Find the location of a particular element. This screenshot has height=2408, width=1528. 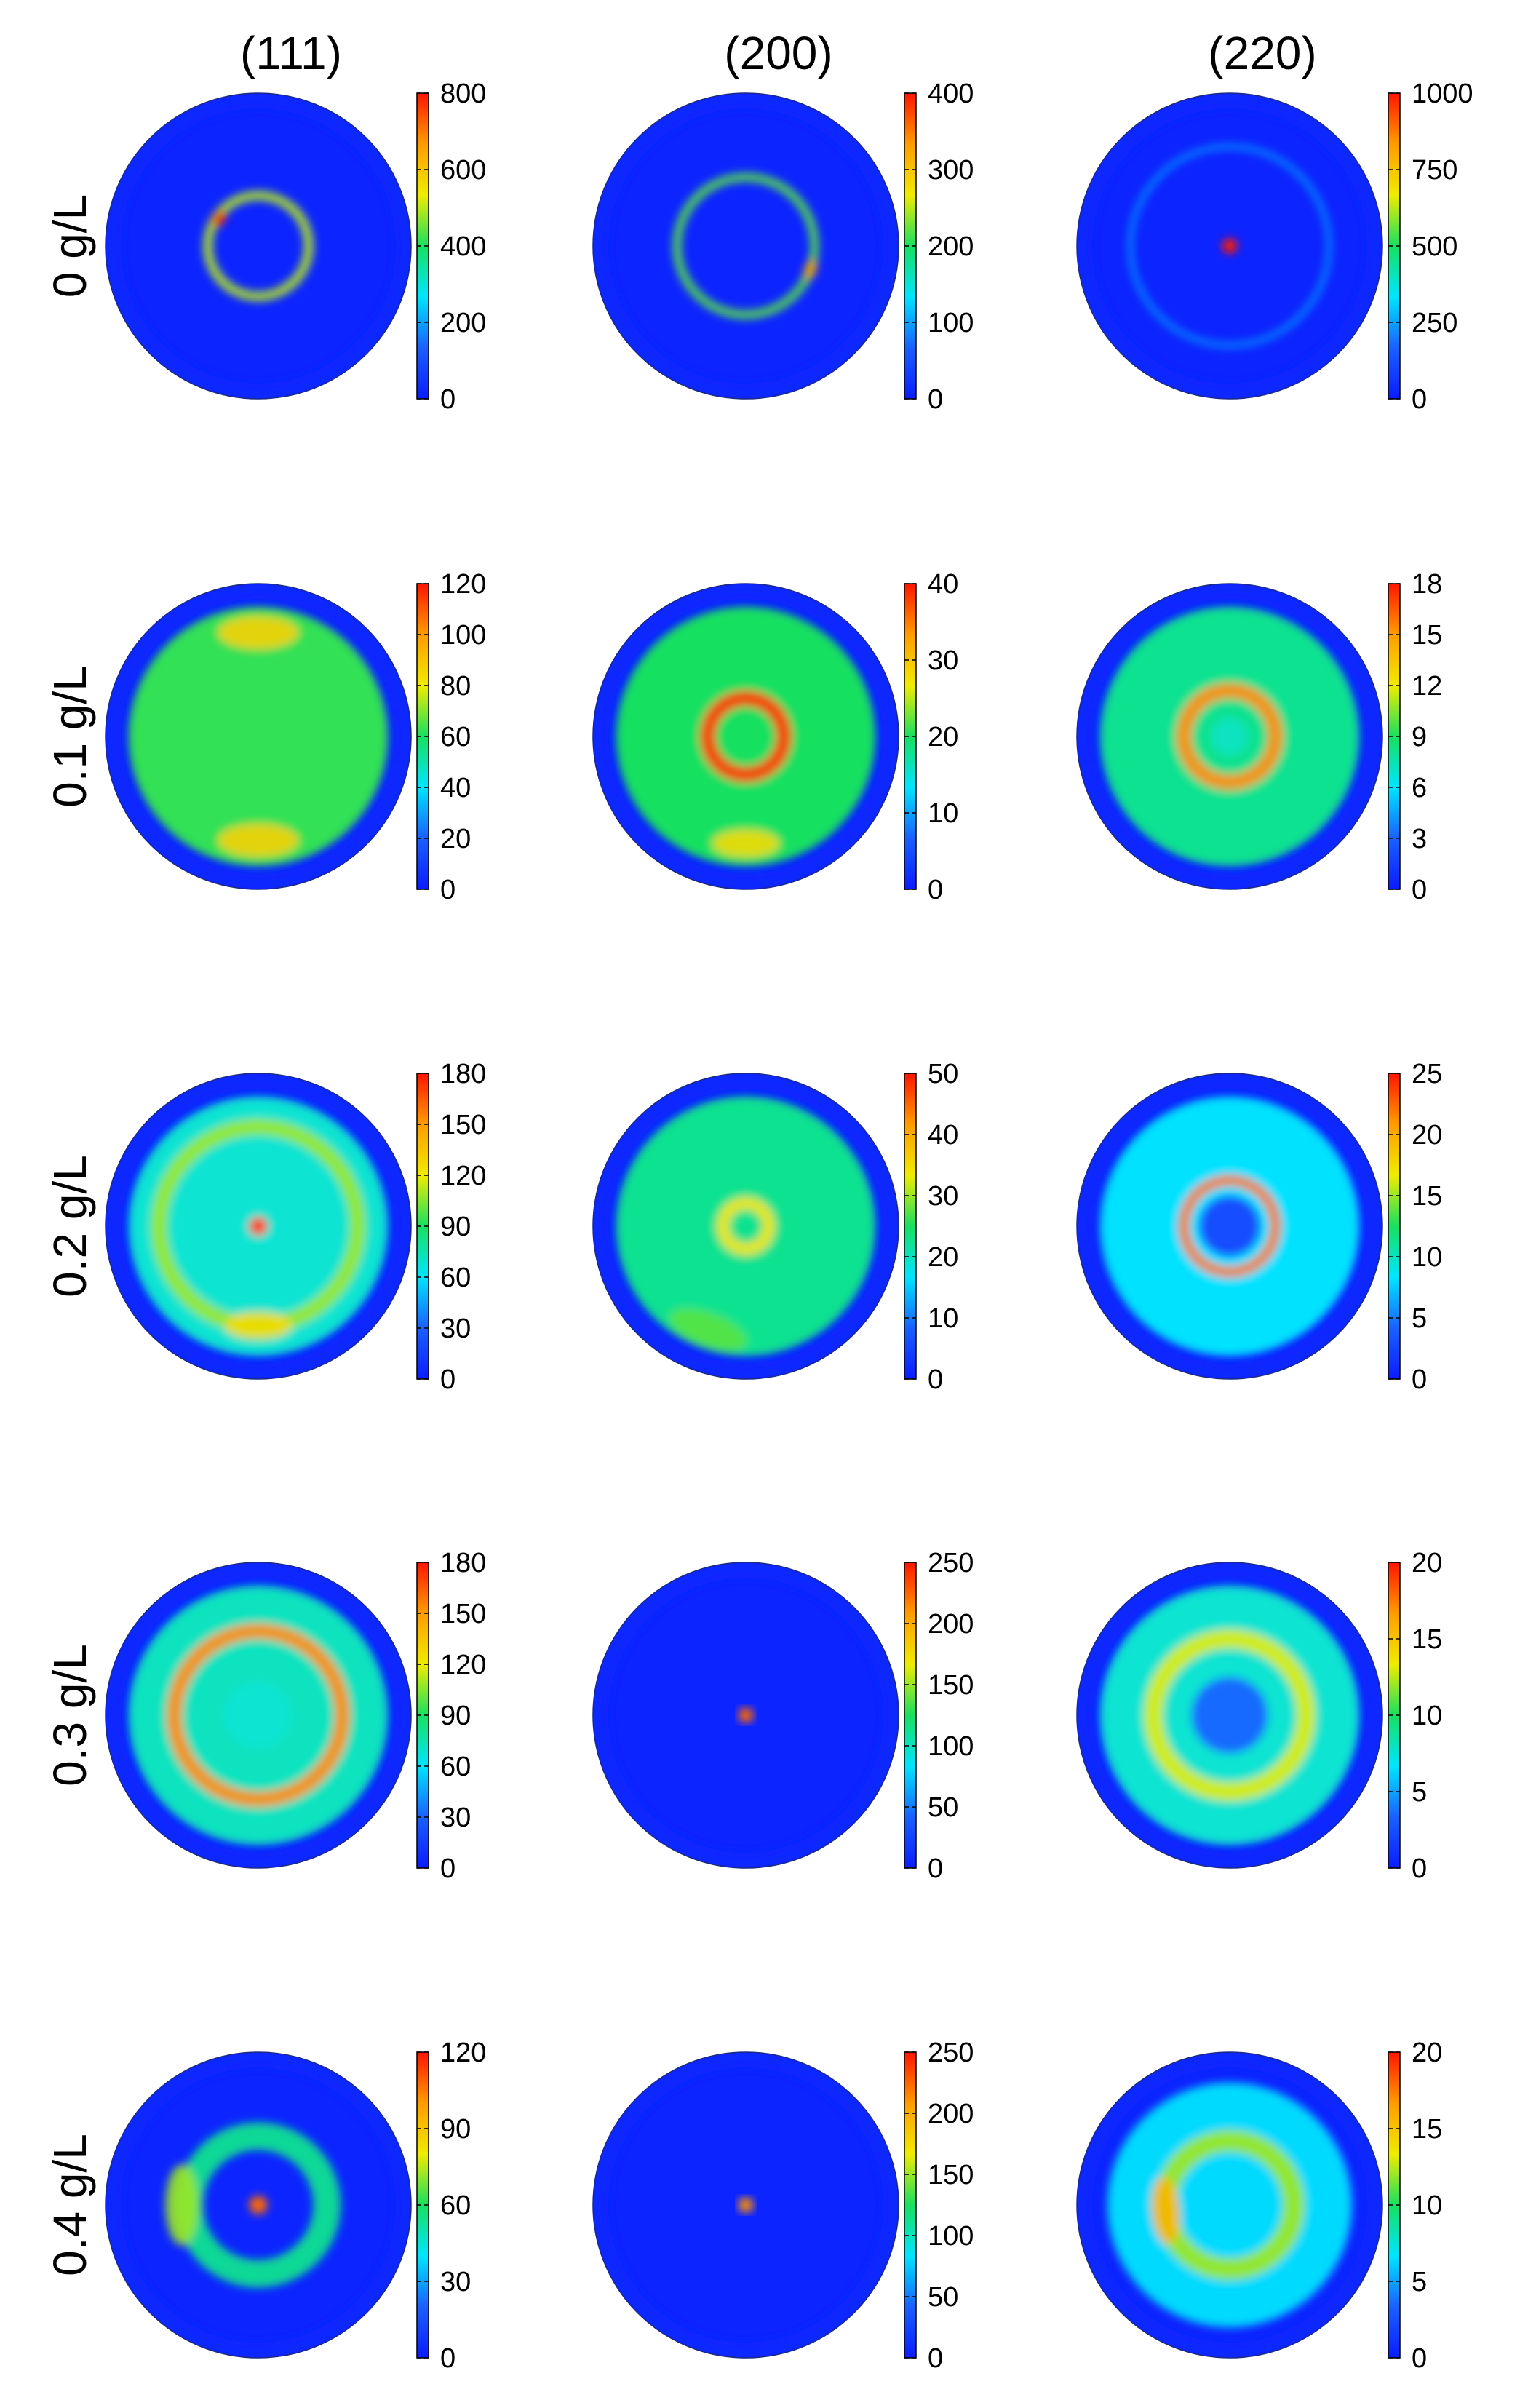

column-header: (111) is located at coordinates (291, 53).